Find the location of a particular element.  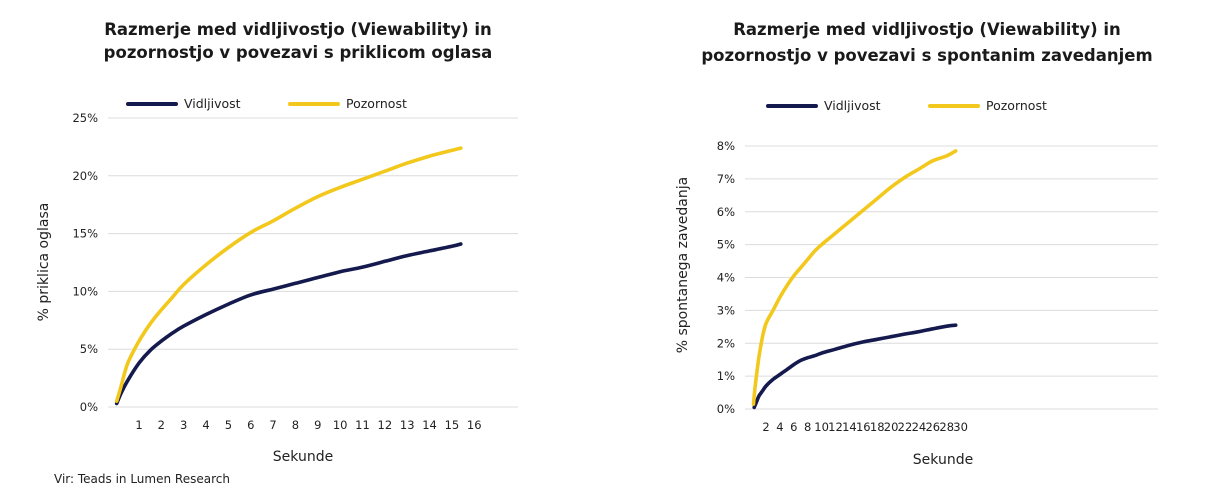

y-tick-label: 8% is located at coordinates (726, 146).